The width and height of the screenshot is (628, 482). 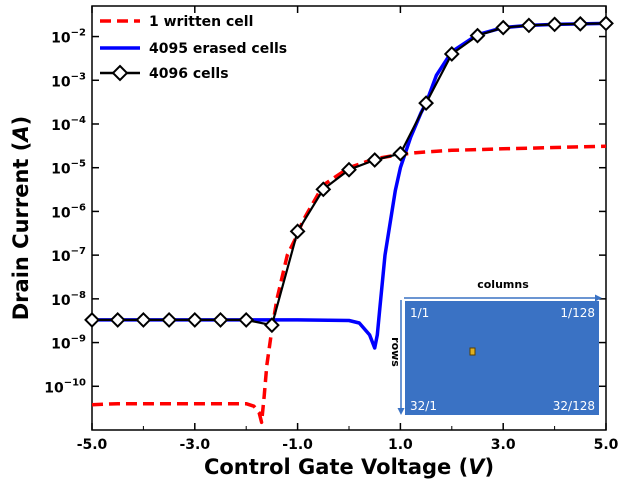 I want to click on inset-rows-arrowhead, so click(x=401, y=411).